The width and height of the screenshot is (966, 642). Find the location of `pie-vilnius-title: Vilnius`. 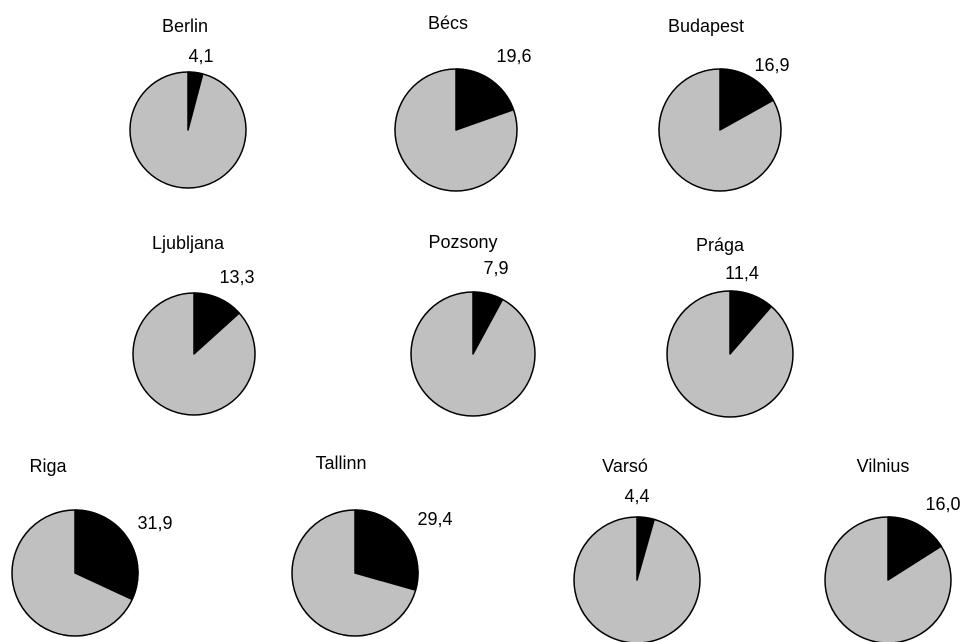

pie-vilnius-title: Vilnius is located at coordinates (883, 466).